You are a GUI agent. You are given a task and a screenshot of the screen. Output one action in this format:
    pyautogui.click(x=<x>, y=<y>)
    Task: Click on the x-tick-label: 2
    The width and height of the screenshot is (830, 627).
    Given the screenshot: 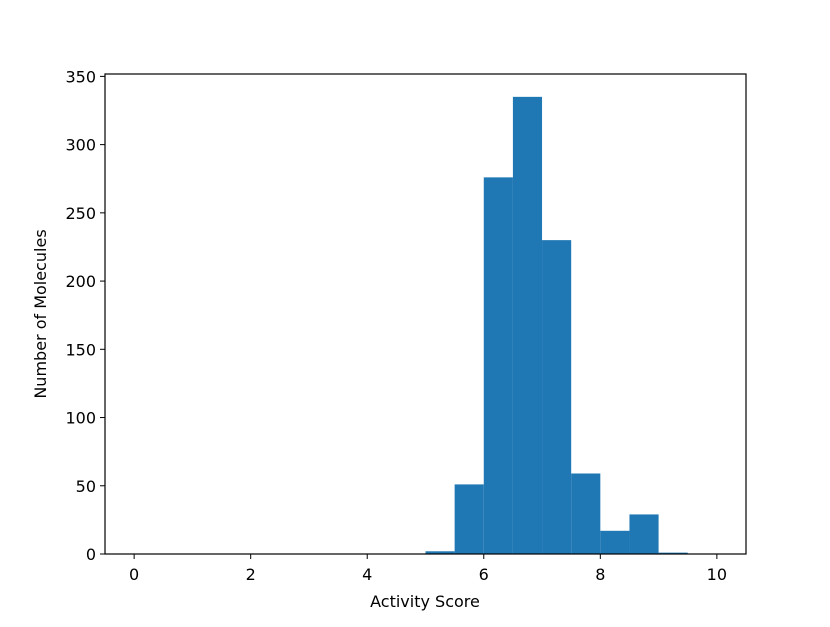 What is the action you would take?
    pyautogui.click(x=251, y=574)
    